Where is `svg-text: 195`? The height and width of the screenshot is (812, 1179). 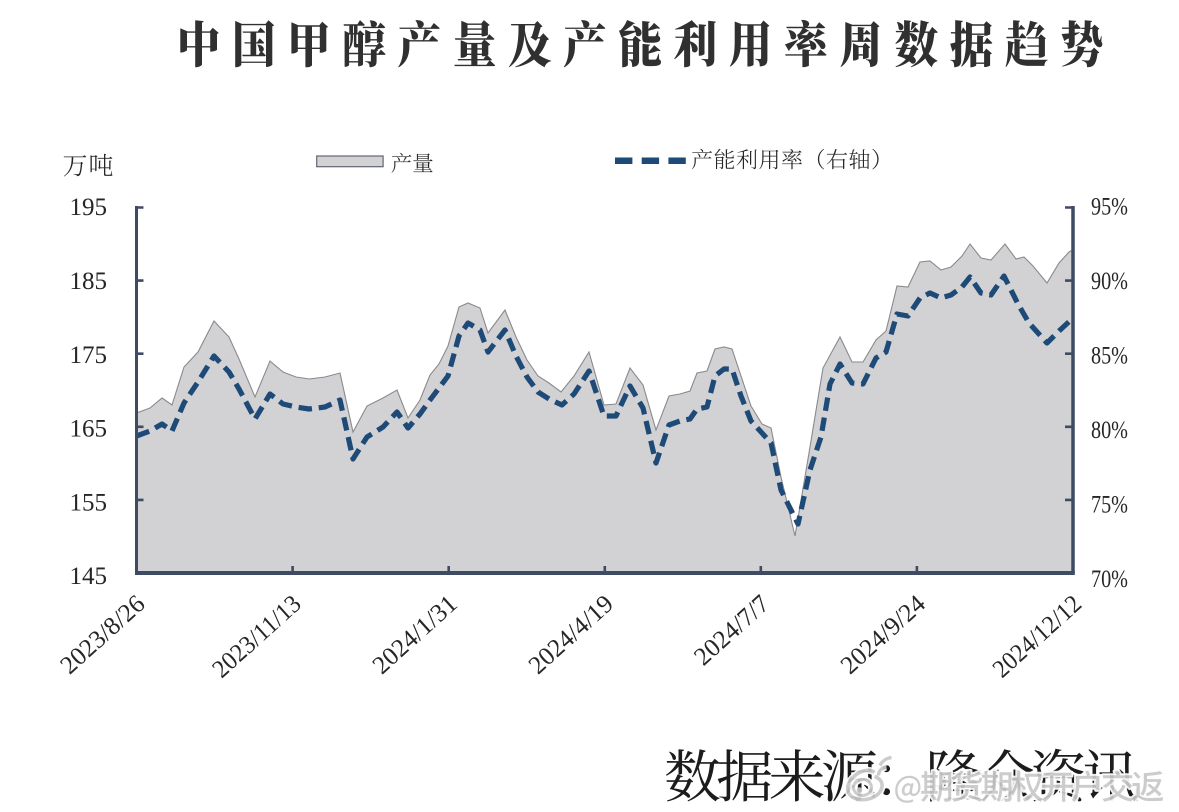 svg-text: 195 is located at coordinates (89, 207).